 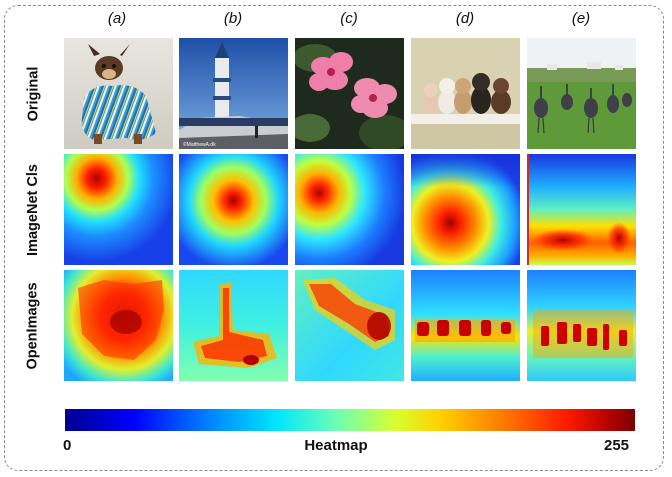 I want to click on colorbar, so click(x=350, y=420).